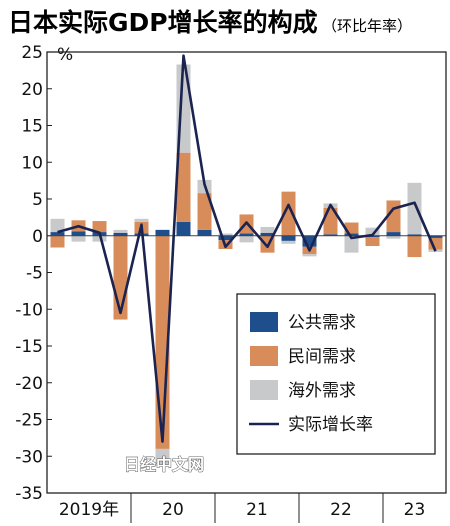 This screenshot has width=450, height=526. Describe the element at coordinates (29, 457) in the screenshot. I see `y-tick-label: -30` at that location.